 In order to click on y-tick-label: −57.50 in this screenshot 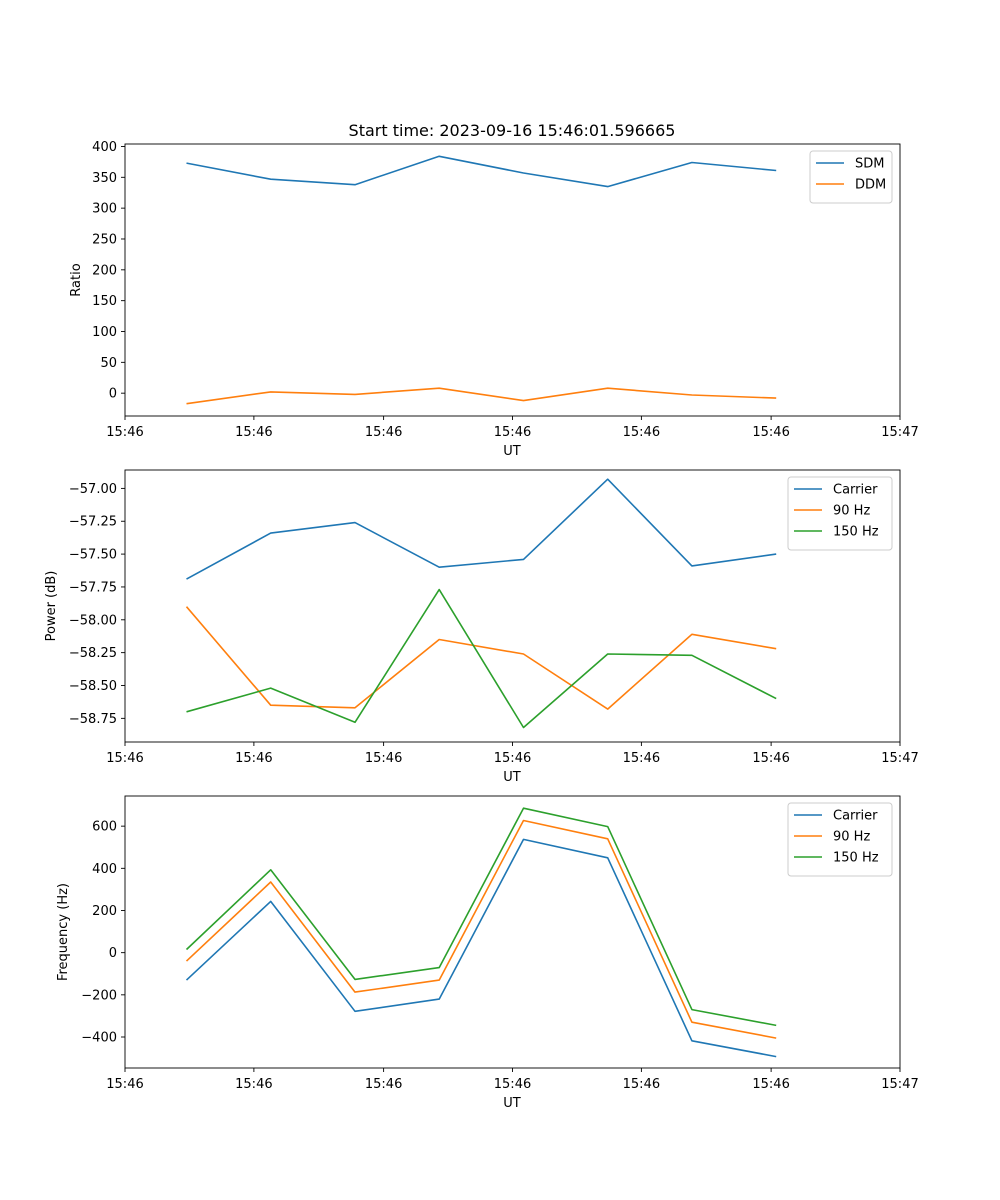, I will do `click(93, 555)`.